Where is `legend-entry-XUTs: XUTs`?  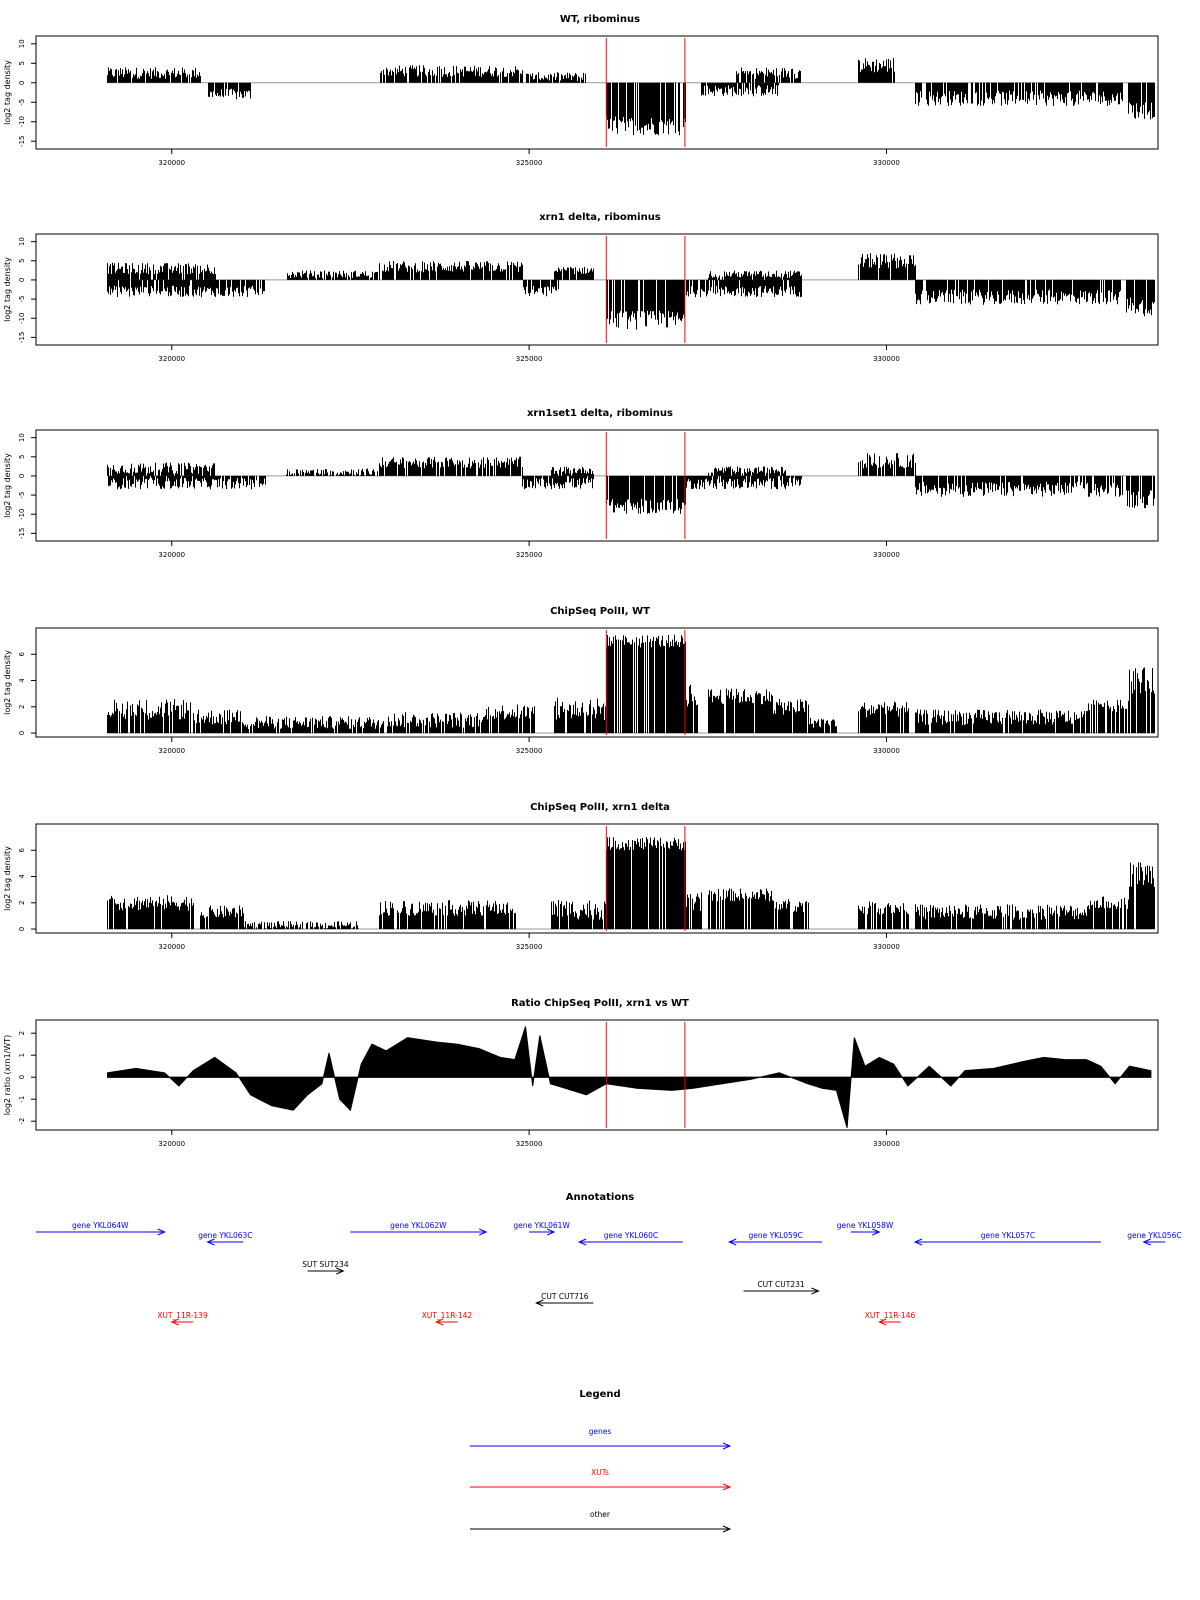 legend-entry-XUTs: XUTs is located at coordinates (601, 1479).